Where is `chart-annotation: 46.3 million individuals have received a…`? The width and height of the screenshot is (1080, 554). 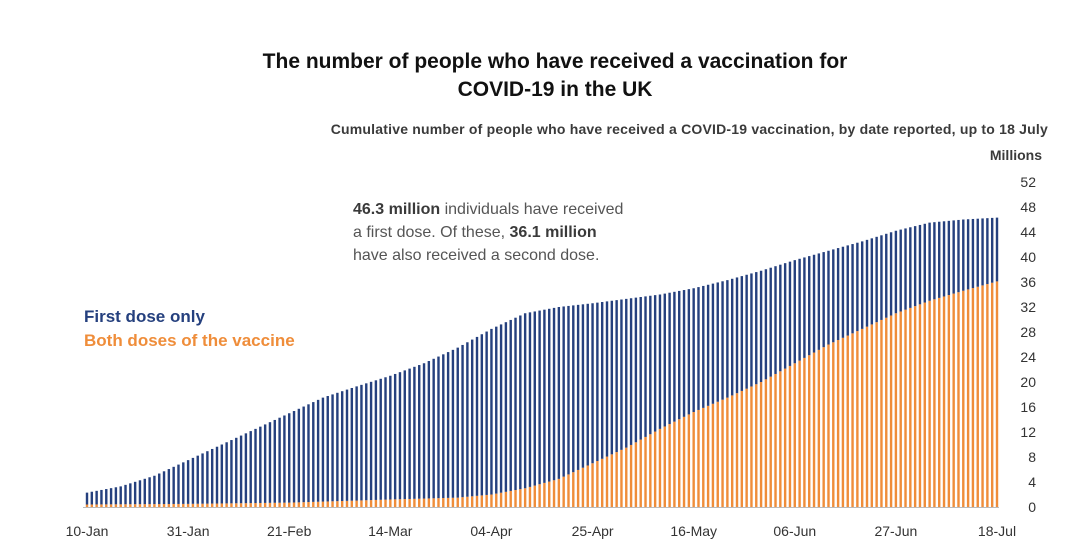
chart-annotation: 46.3 million individuals have received a… is located at coordinates (533, 232).